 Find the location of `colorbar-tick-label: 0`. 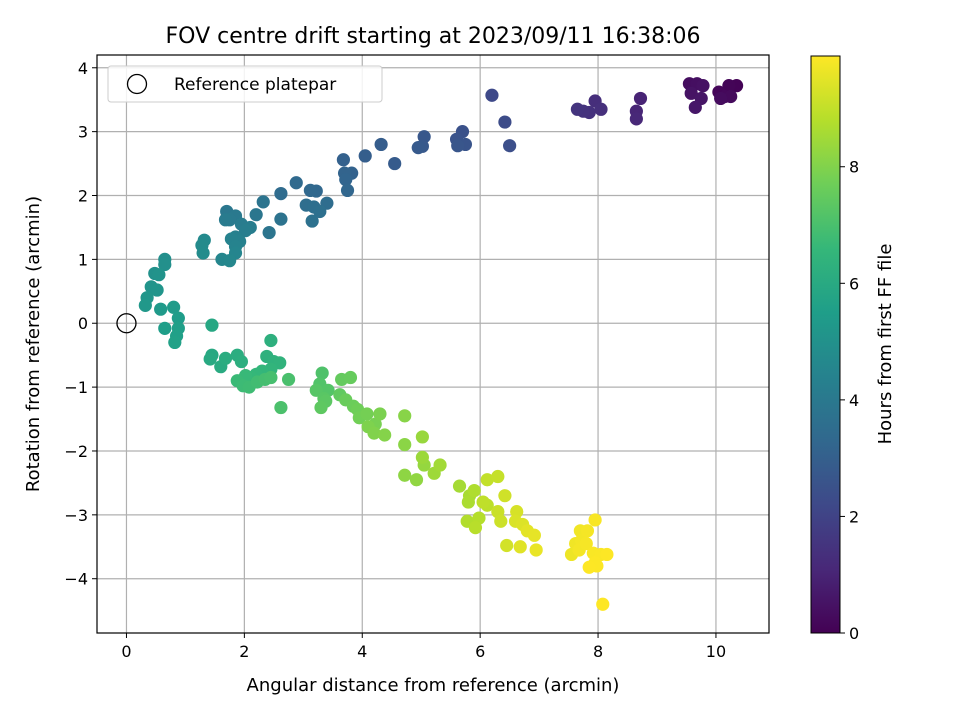

colorbar-tick-label: 0 is located at coordinates (854, 633).